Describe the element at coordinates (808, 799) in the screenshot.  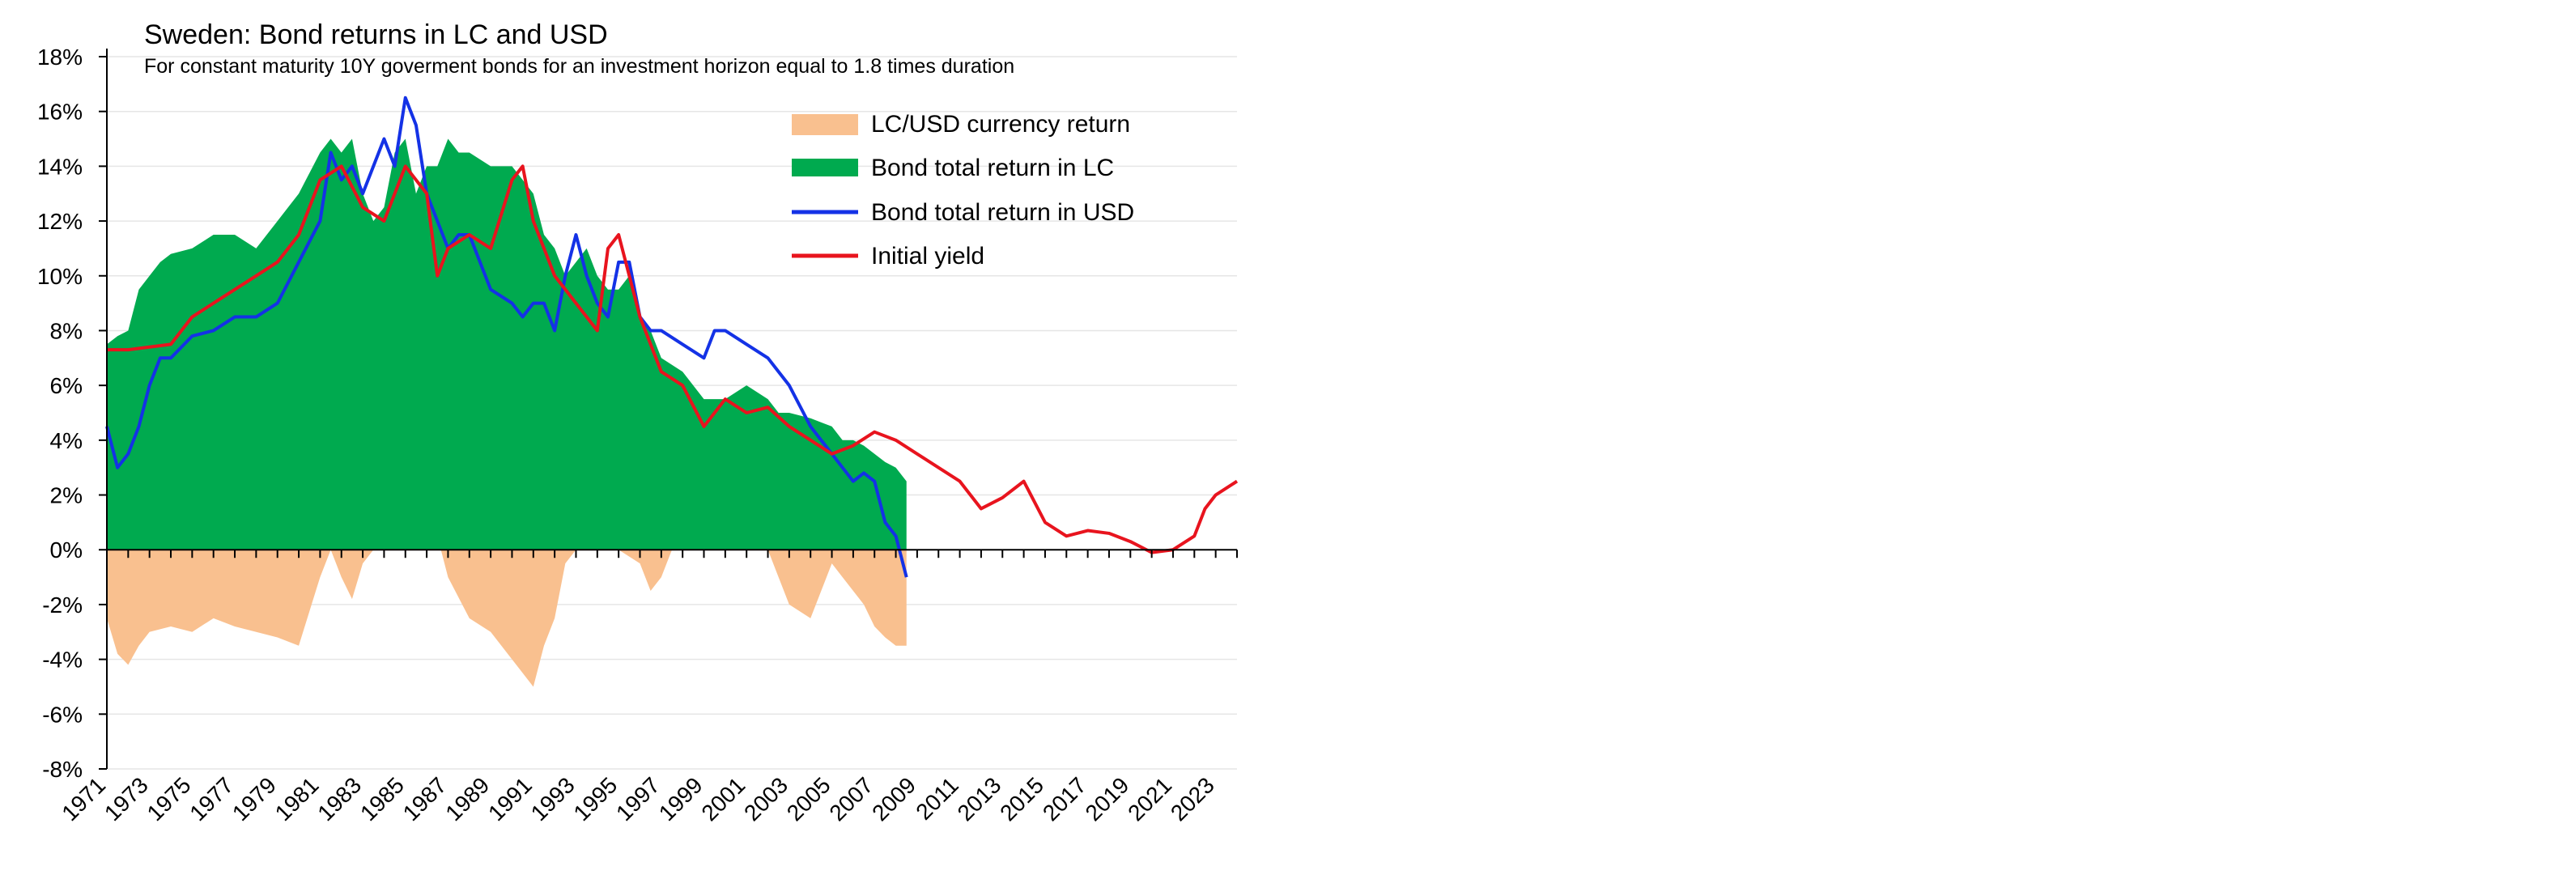
I see `x-tick-label: 2005` at that location.